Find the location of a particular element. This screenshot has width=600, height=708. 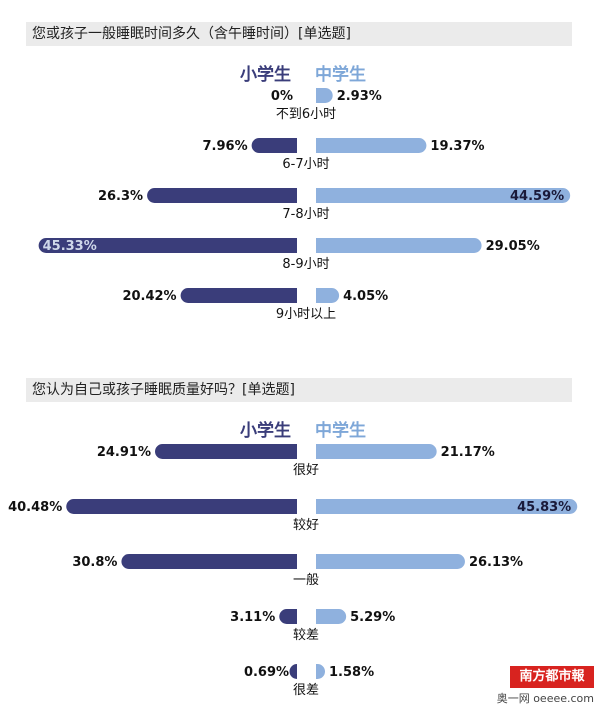

label-primary: 0% is located at coordinates (282, 96).